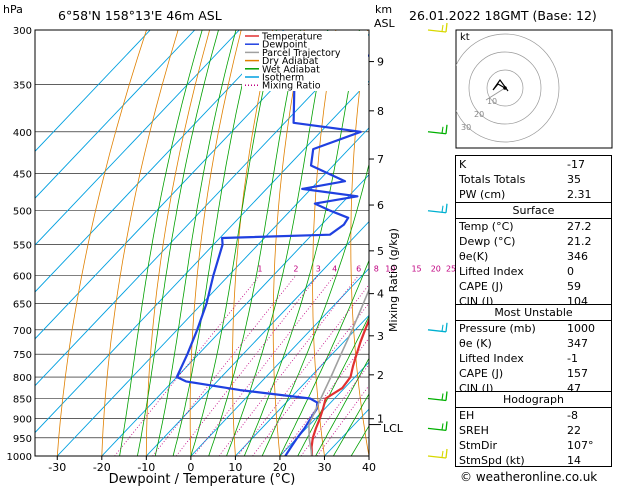 The height and width of the screenshot is (486, 629). Describe the element at coordinates (474, 430) in the screenshot. I see `hodograph-label: SREH` at that location.